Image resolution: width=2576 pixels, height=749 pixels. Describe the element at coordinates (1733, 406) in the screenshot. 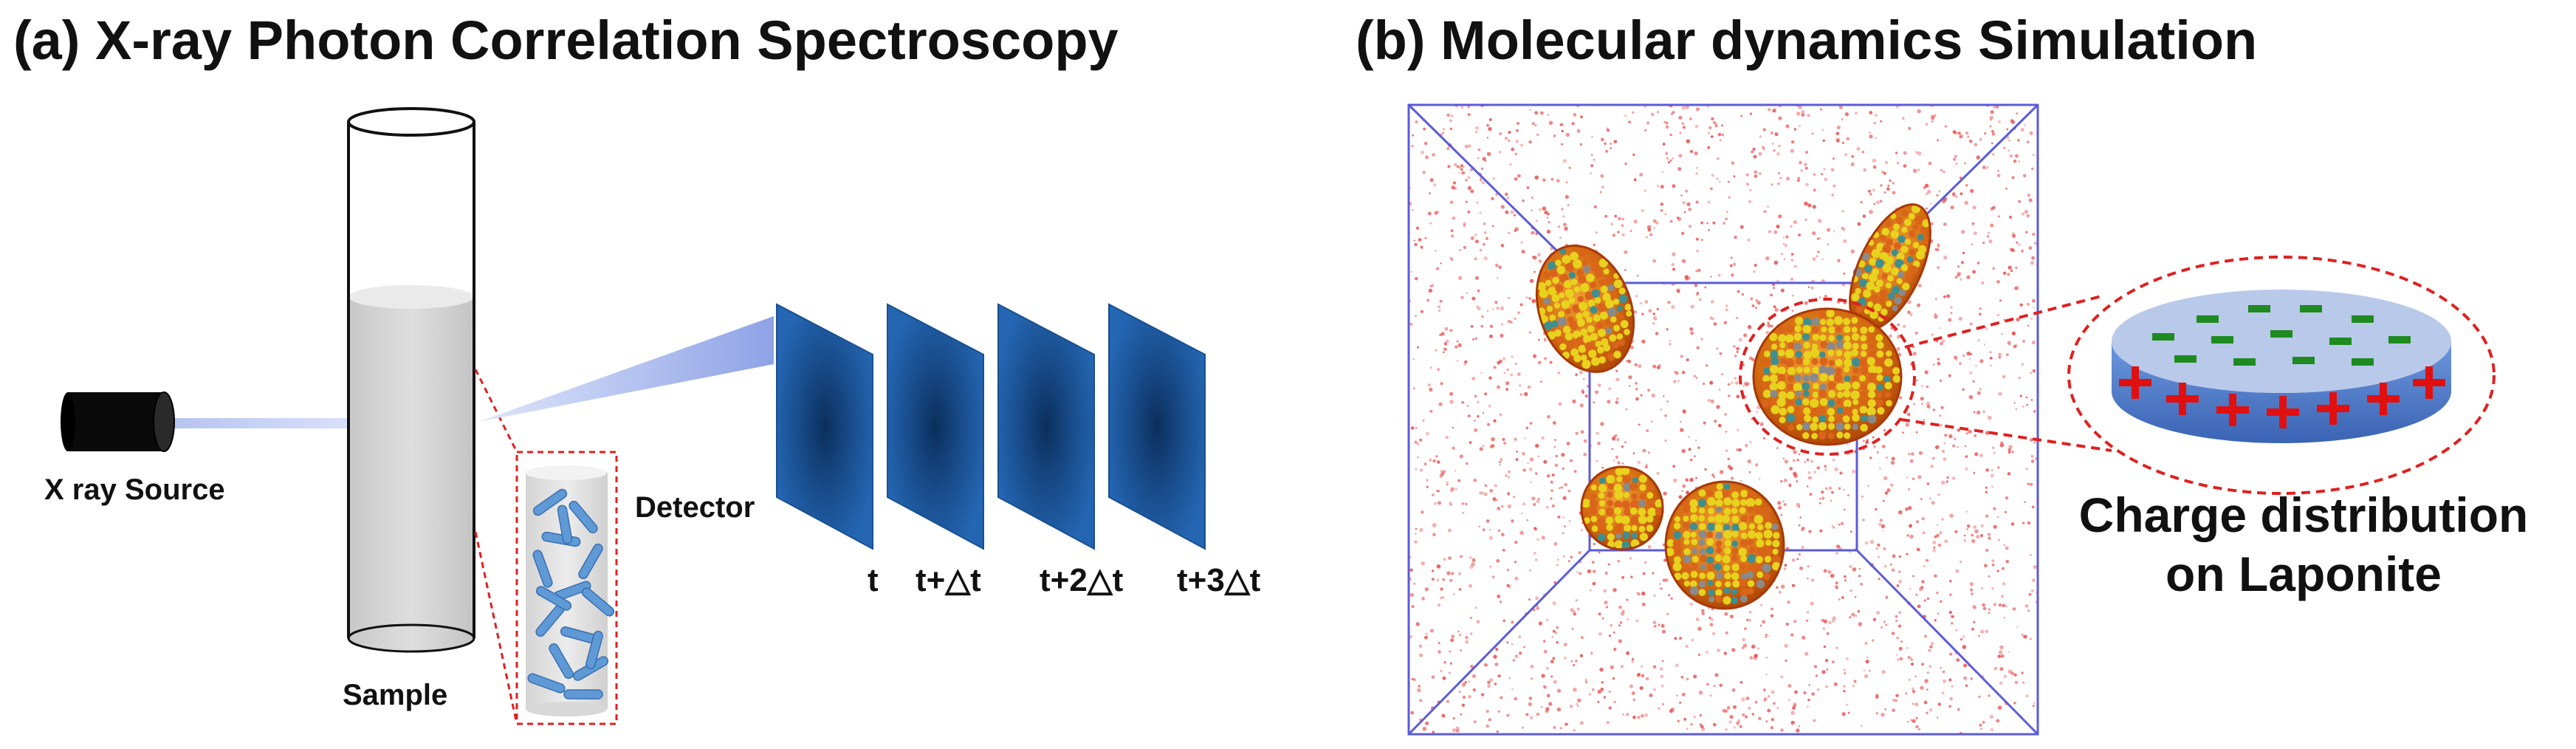

I see `laponite-particles` at that location.